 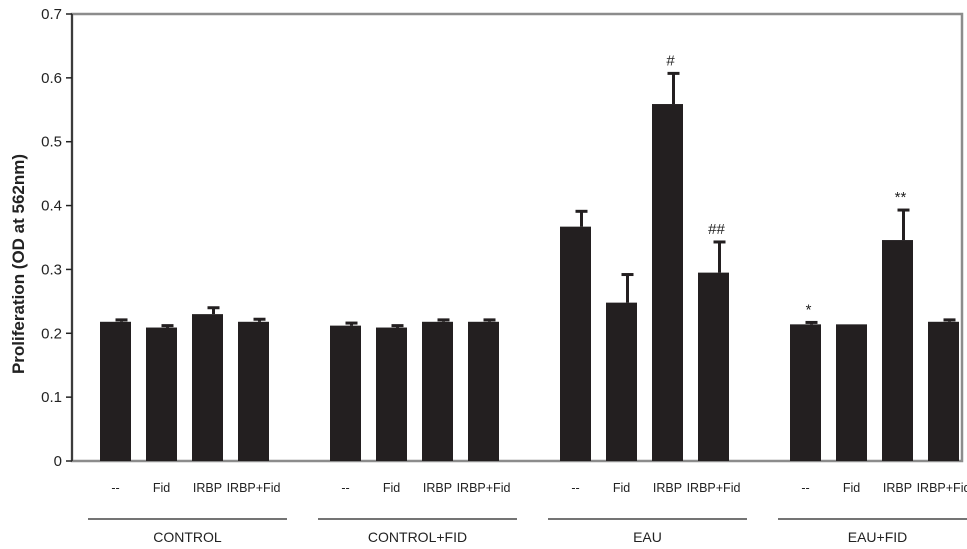 What do you see at coordinates (809, 309) in the screenshot?
I see `significance-marker: *` at bounding box center [809, 309].